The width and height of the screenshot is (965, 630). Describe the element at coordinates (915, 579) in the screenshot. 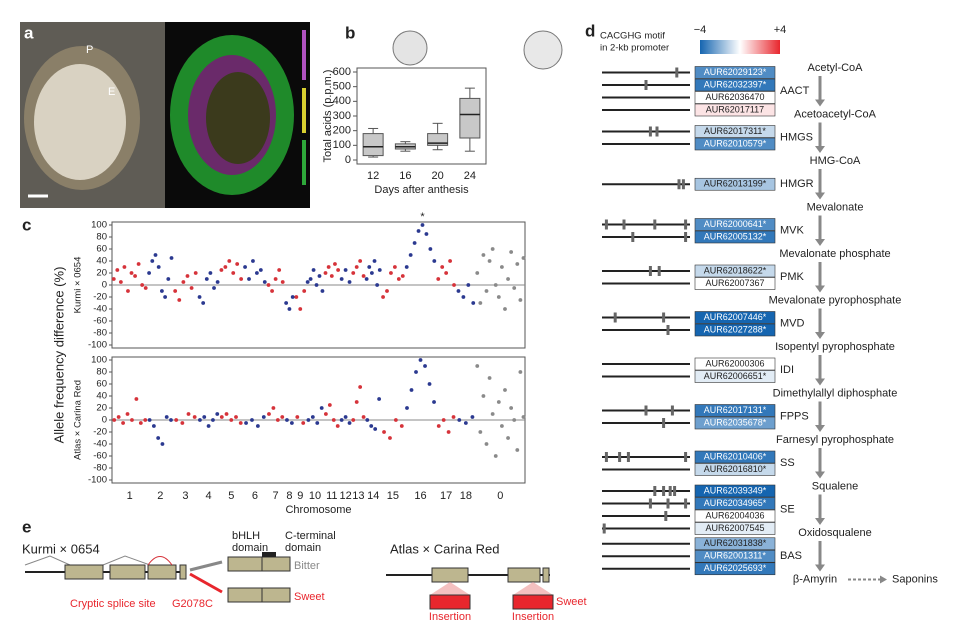

I see `metabolite: Saponins` at that location.